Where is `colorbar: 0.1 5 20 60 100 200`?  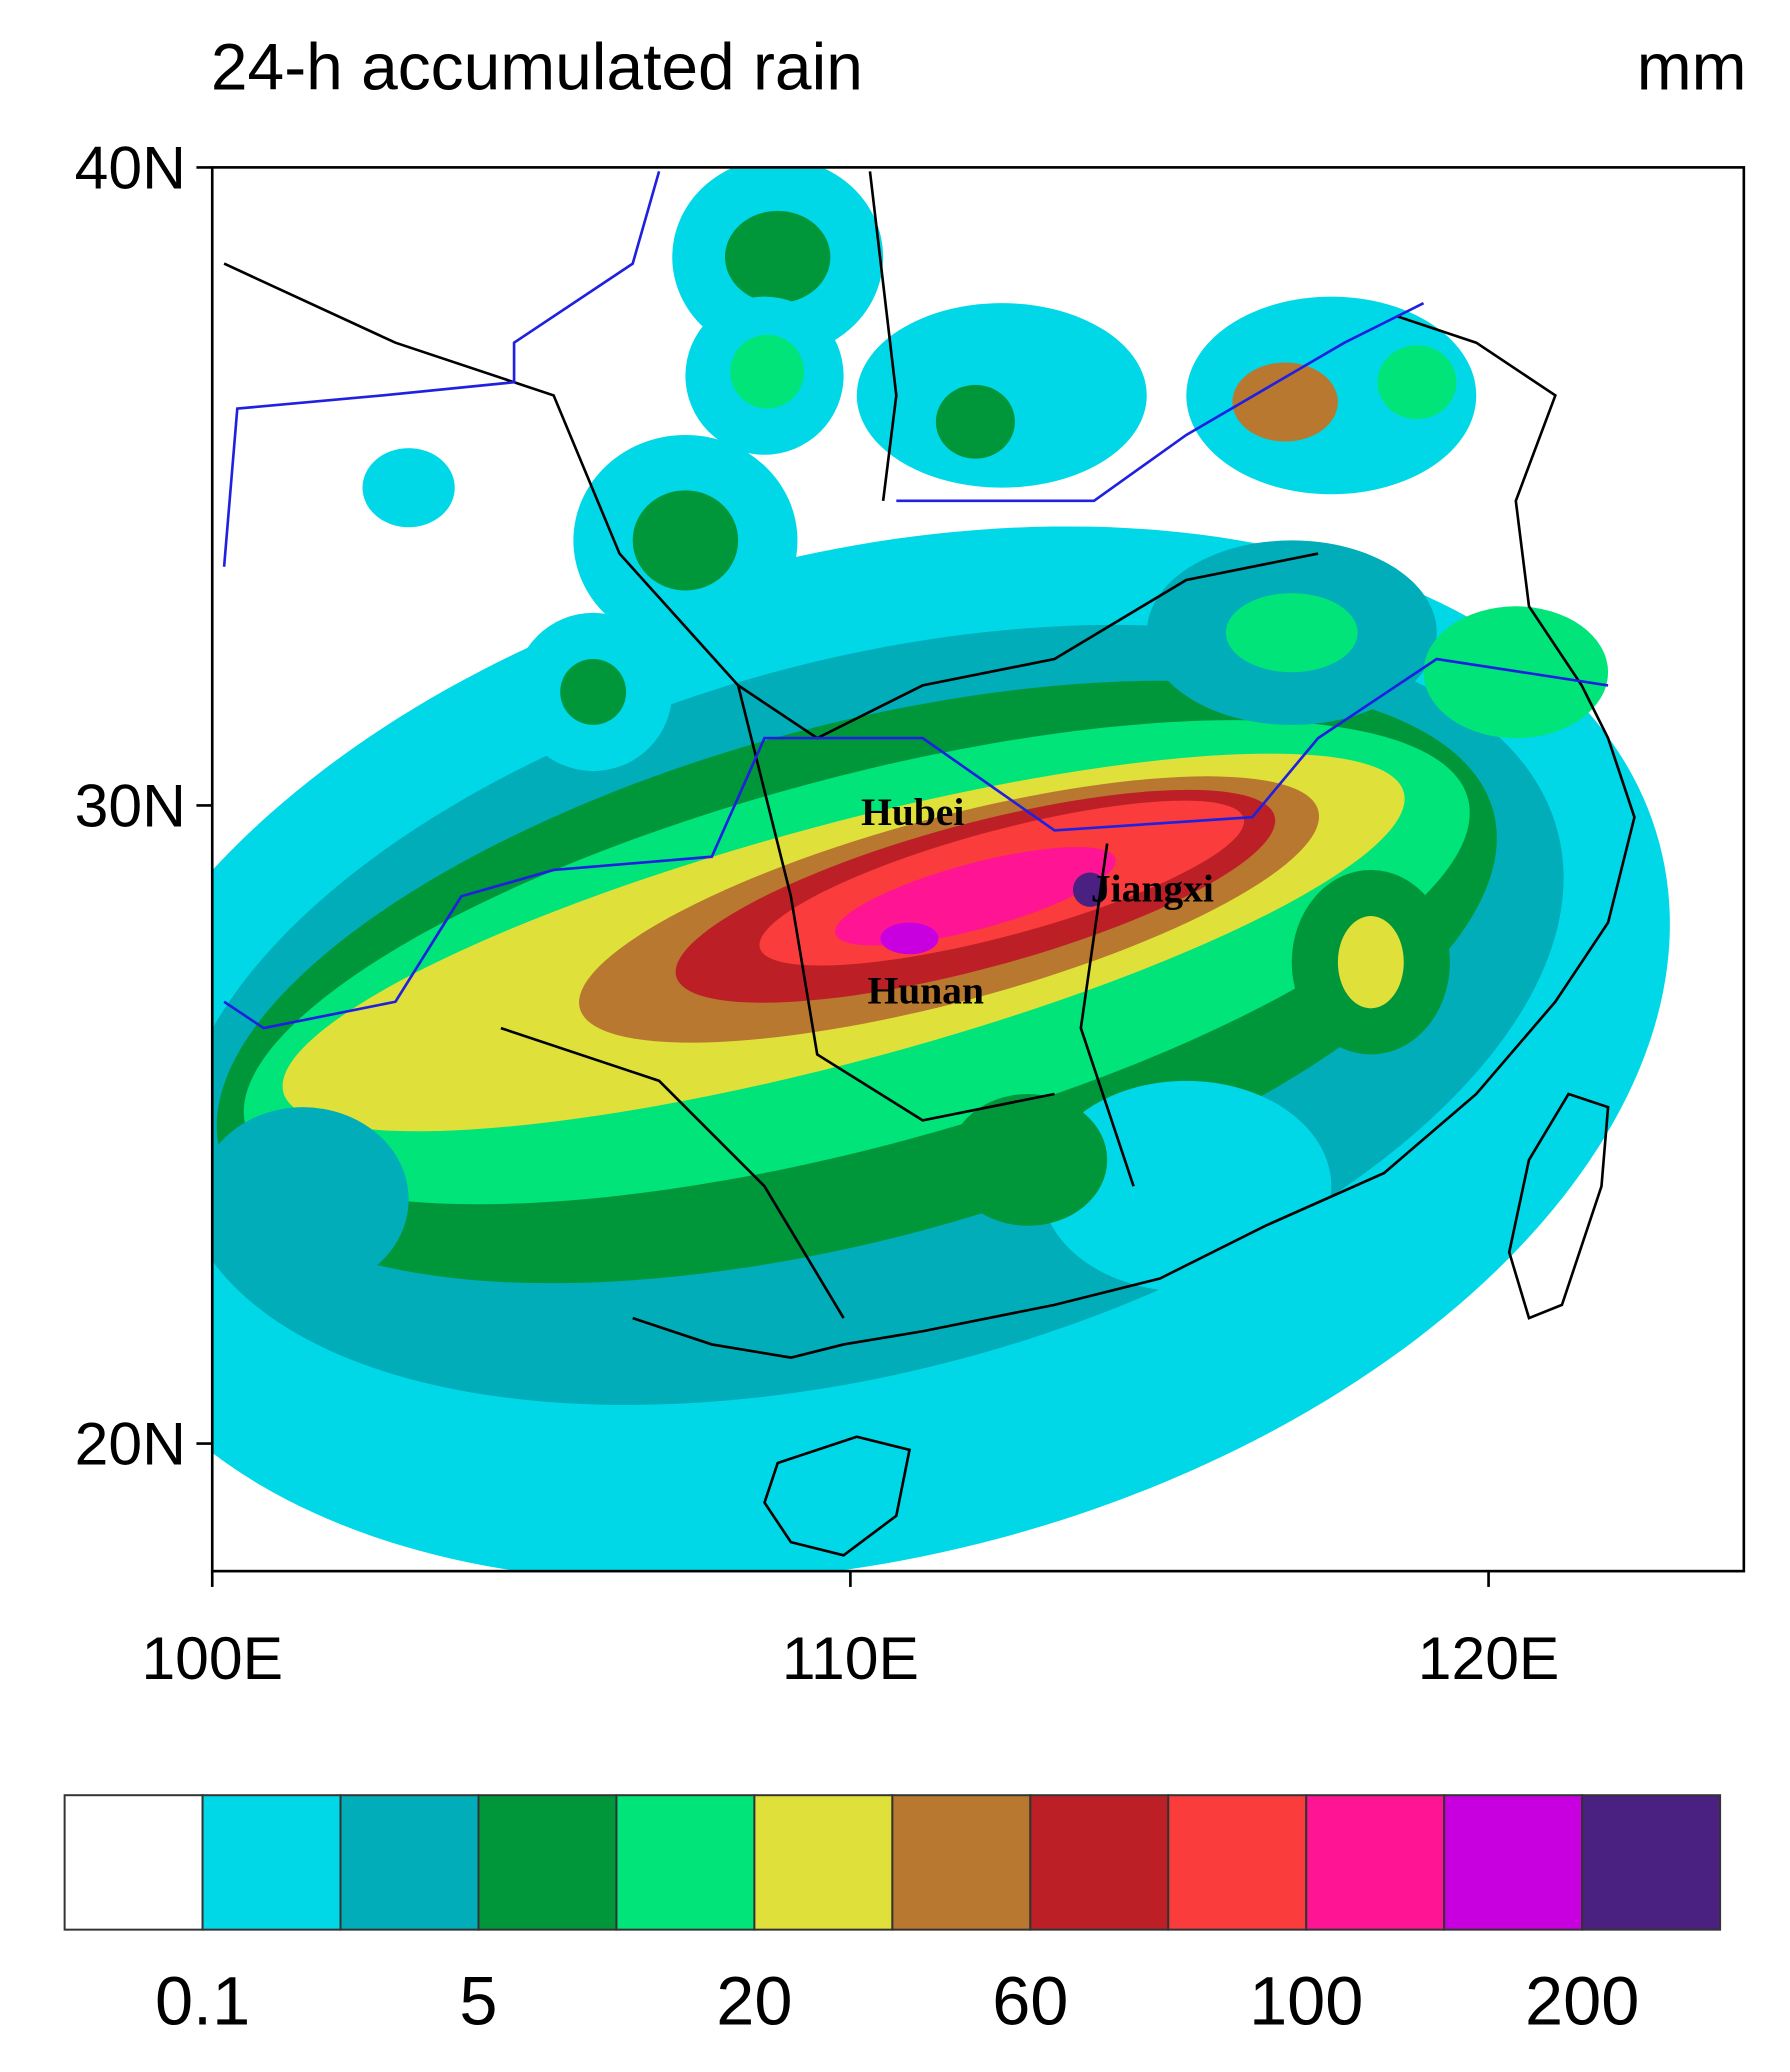
colorbar: 0.1 5 20 60 100 200 is located at coordinates (892, 1917).